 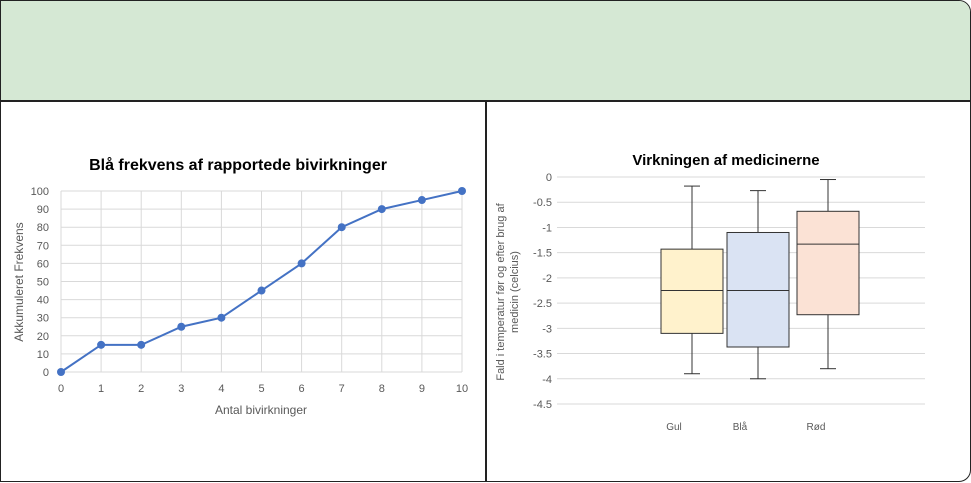 What do you see at coordinates (101, 389) in the screenshot?
I see `x-tick-label: 1` at bounding box center [101, 389].